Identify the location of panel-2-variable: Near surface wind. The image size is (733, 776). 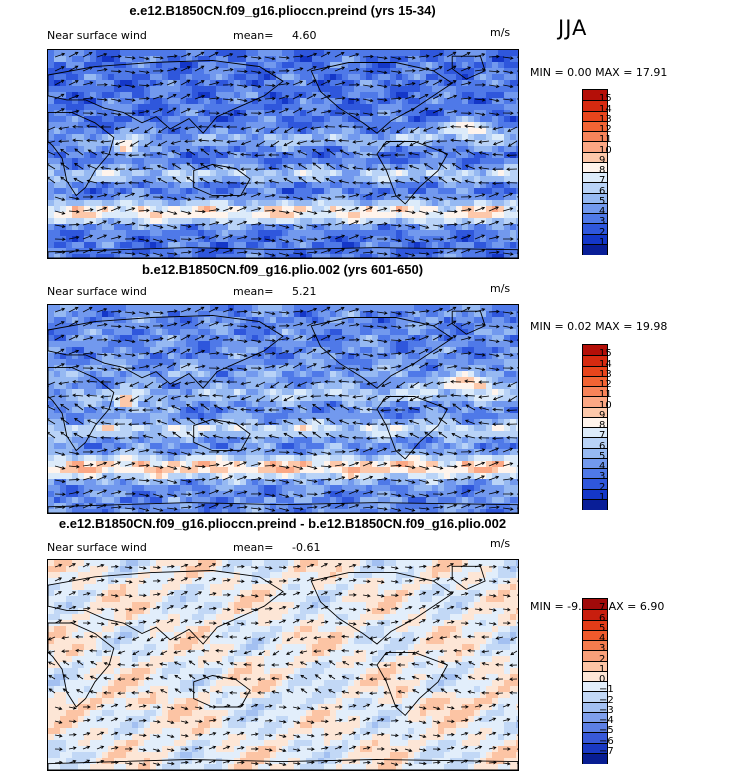
(97, 291).